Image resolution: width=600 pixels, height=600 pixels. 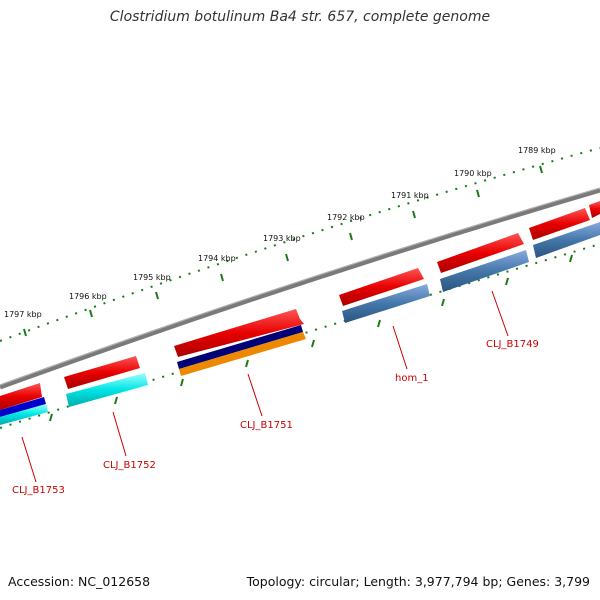 I want to click on gene-label: CLJ_B1753, so click(x=38, y=490).